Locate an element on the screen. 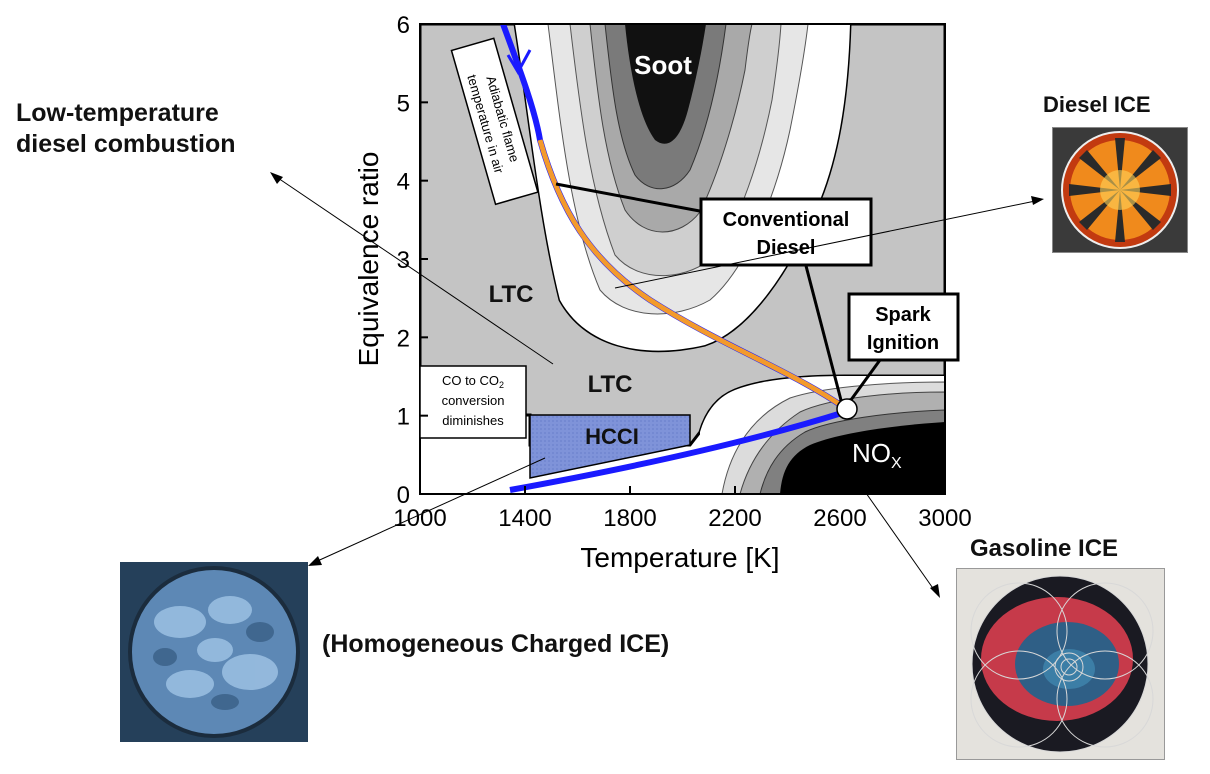  conventional-diesel-line2: Diesel is located at coordinates (786, 248).